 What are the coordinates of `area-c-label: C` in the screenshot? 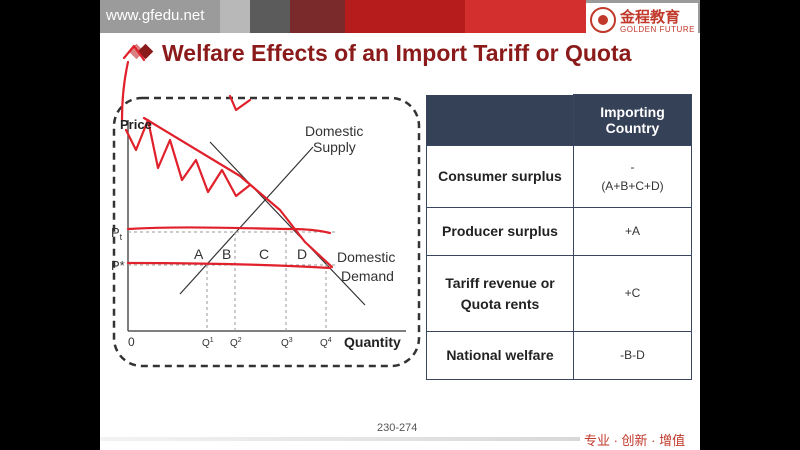 It's located at (264, 254).